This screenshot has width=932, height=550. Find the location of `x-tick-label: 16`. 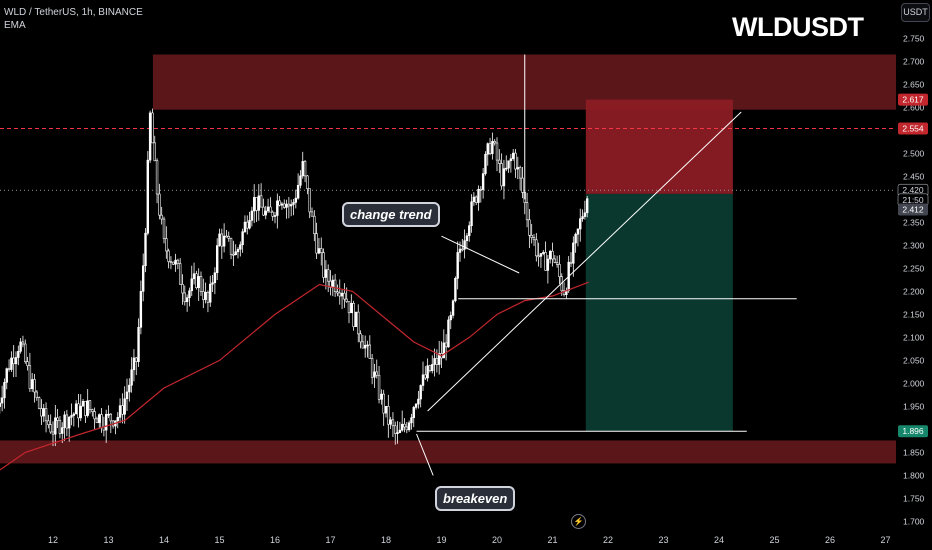

x-tick-label: 16 is located at coordinates (275, 540).